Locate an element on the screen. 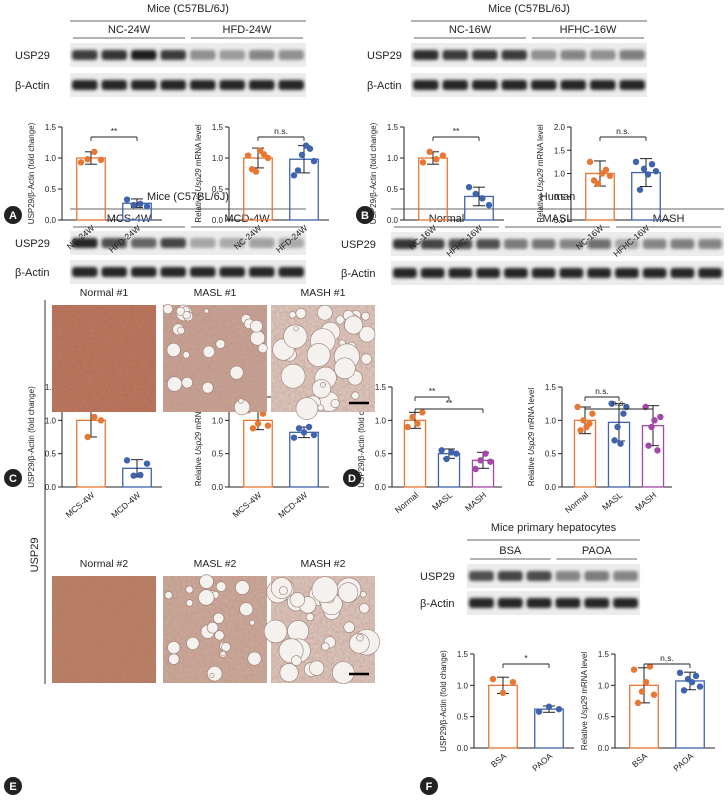  panel-letter-b: B is located at coordinates (365, 215).